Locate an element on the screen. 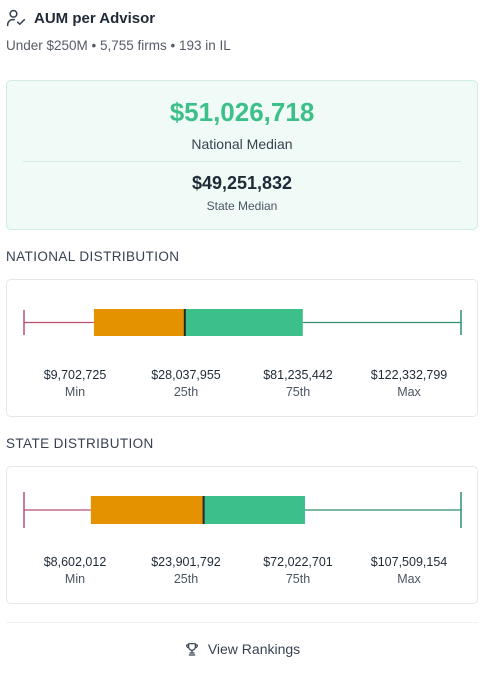 This screenshot has width=489, height=678. view-rankings-button: View Rankings is located at coordinates (242, 649).